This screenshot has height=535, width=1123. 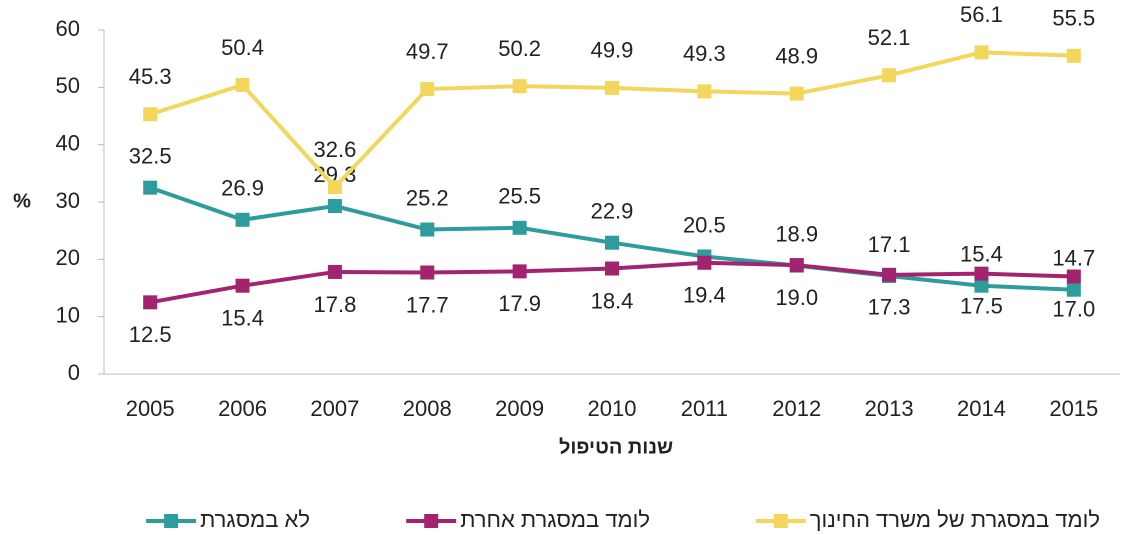 I want to click on y-tick-label: 30, so click(x=68, y=200).